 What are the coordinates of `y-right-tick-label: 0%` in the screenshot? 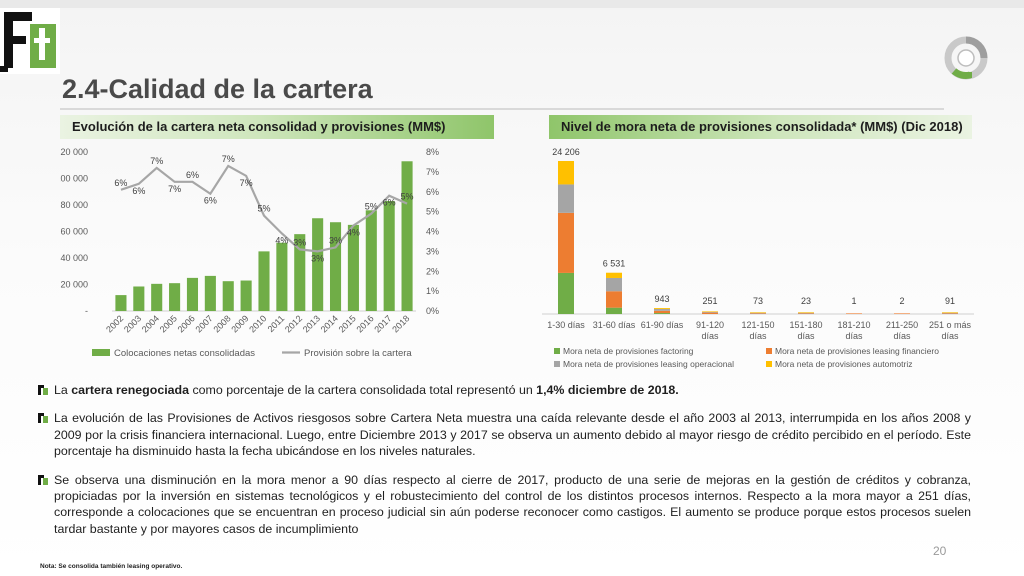 It's located at (432, 311).